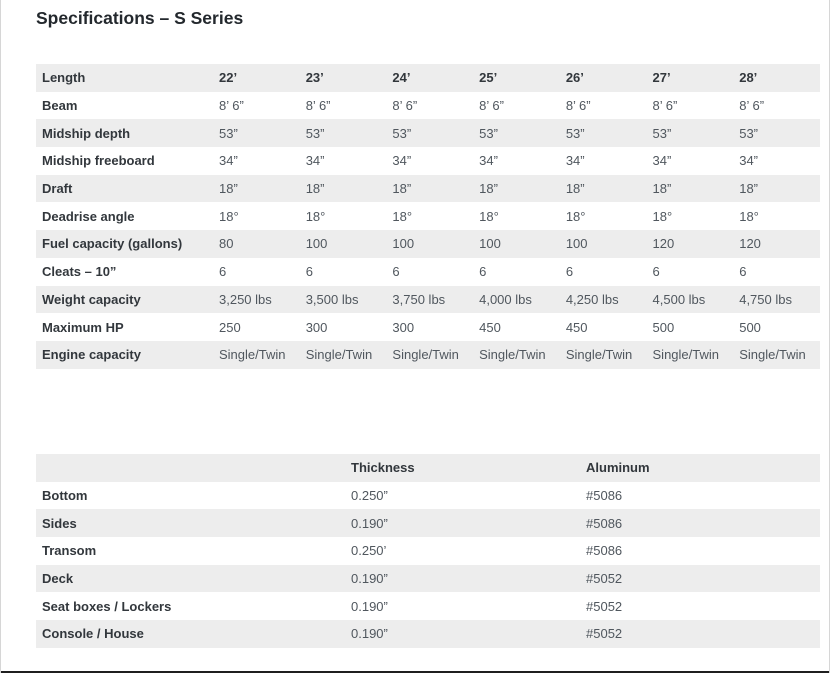  Describe the element at coordinates (64, 78) in the screenshot. I see `column-header: Length` at that location.